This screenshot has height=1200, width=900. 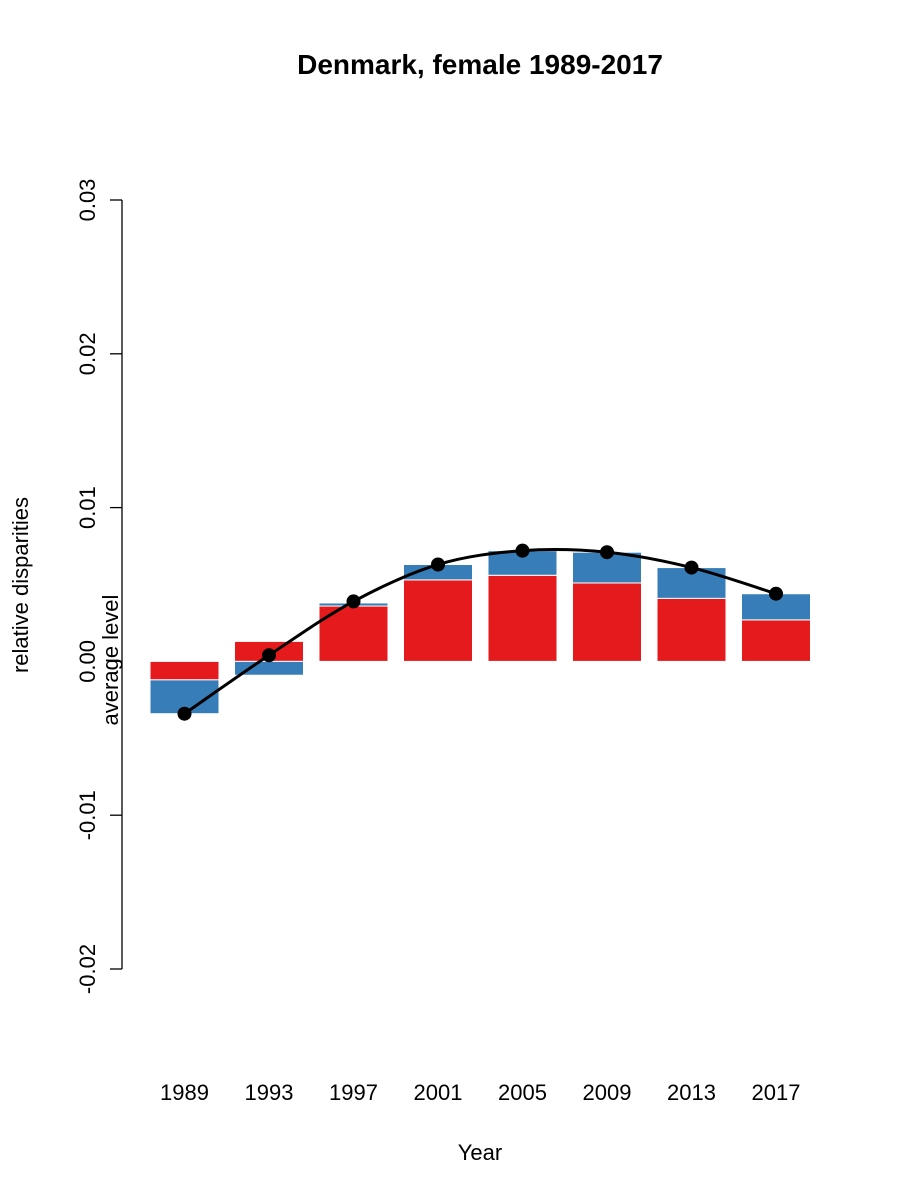 I want to click on x-tick-labels: 1989 1993 1997 2001 2005 2009 2013 2017, so click(x=480, y=1092).